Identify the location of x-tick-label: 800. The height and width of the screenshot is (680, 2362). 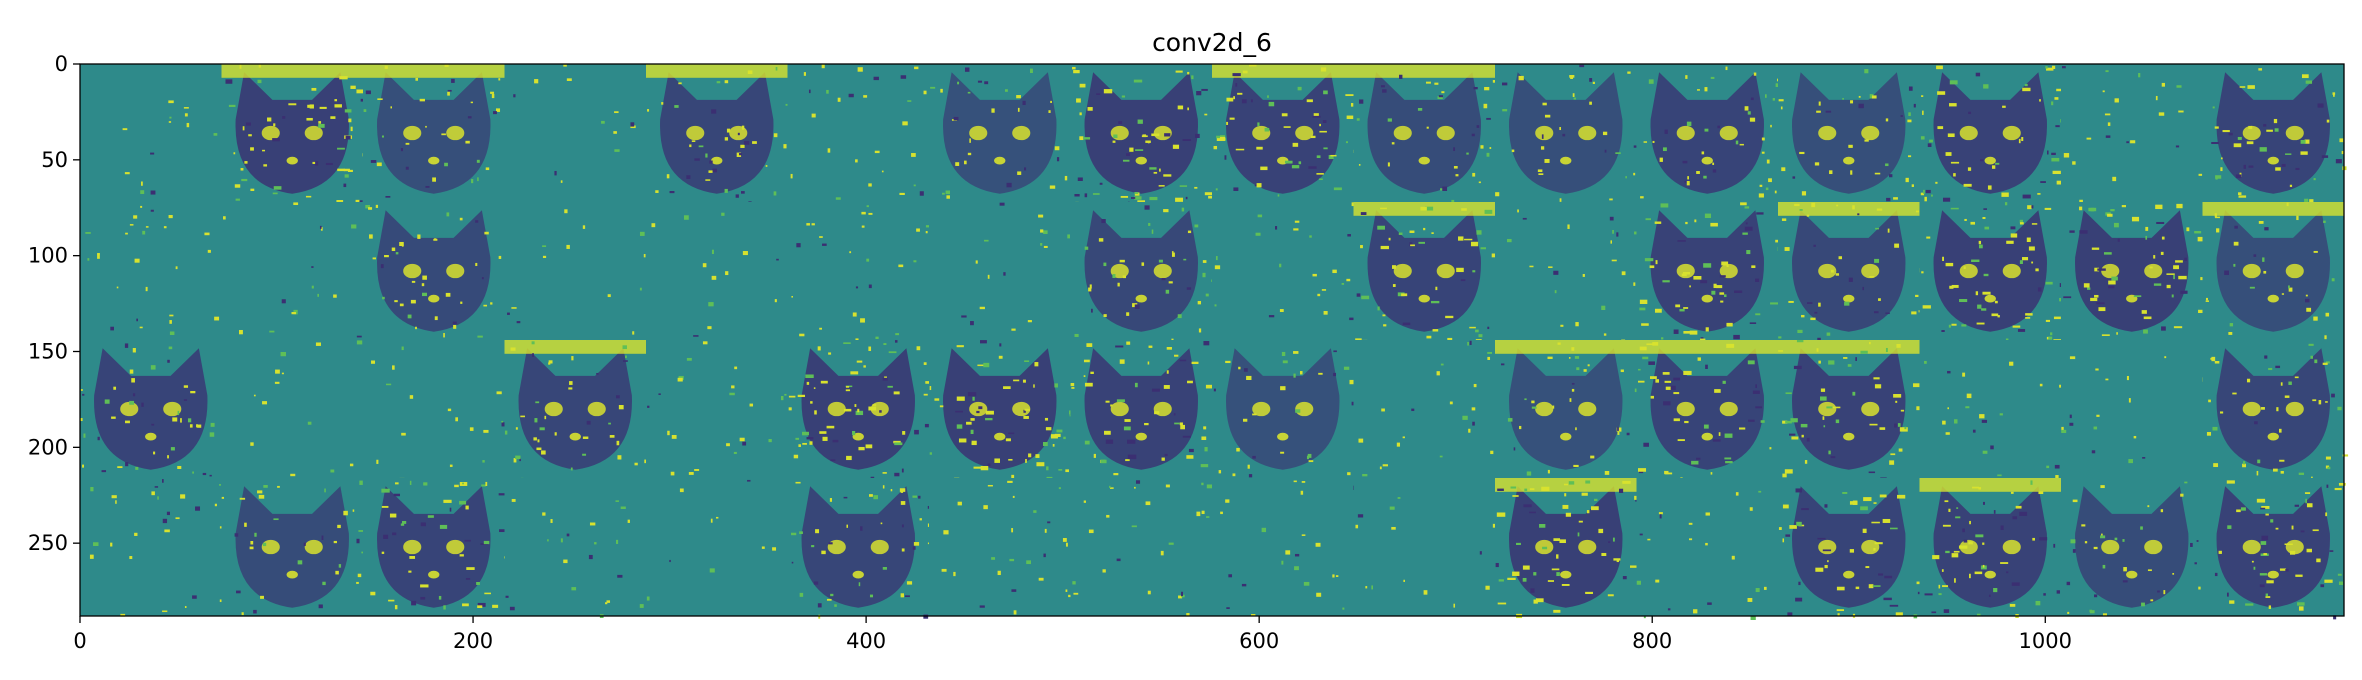
(1652, 641).